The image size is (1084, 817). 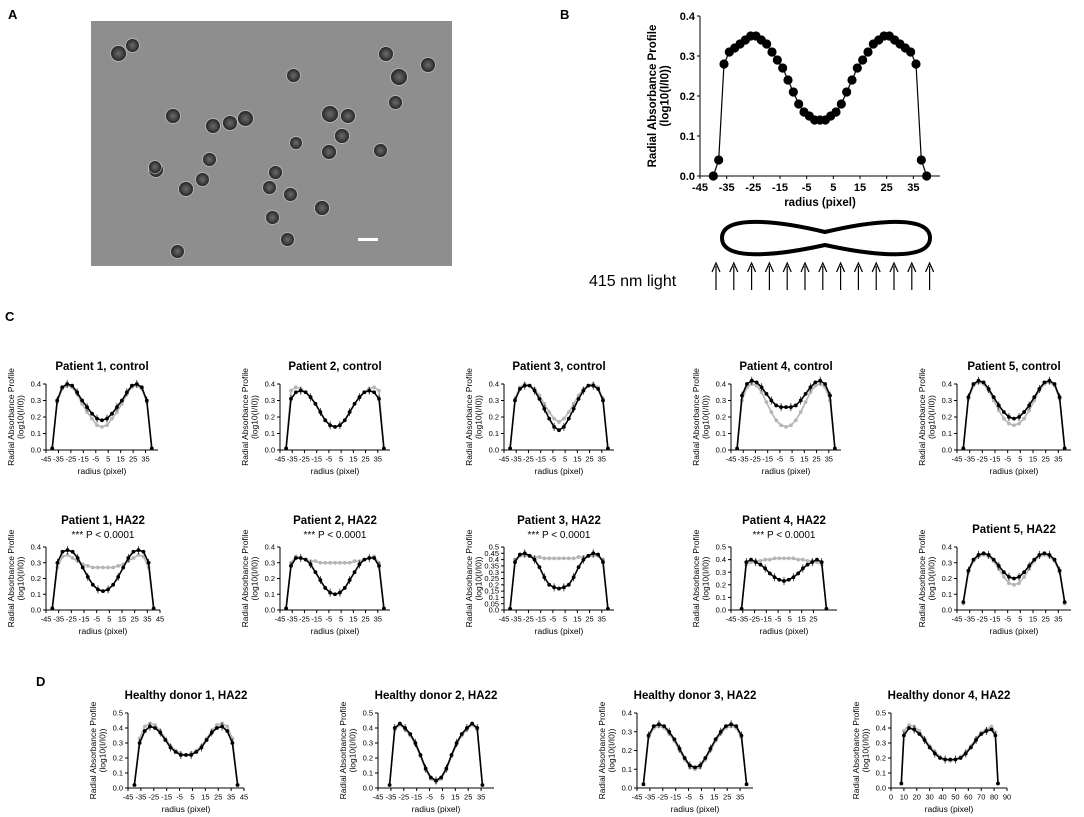 What do you see at coordinates (565, 619) in the screenshot?
I see `x-tick-label: 5` at bounding box center [565, 619].